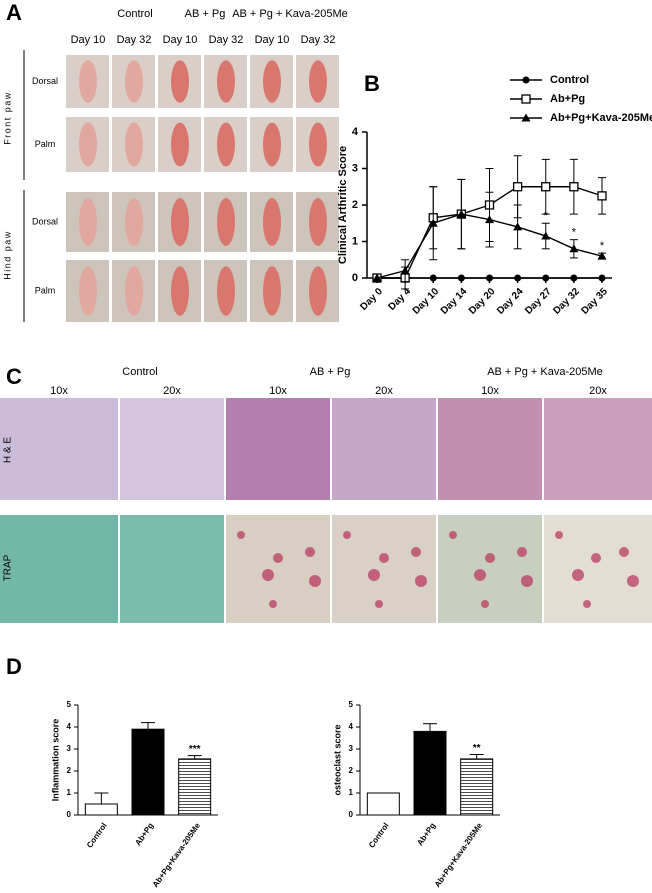 The width and height of the screenshot is (652, 893). What do you see at coordinates (510, 301) in the screenshot?
I see `x-tick-label: Day 24` at bounding box center [510, 301].